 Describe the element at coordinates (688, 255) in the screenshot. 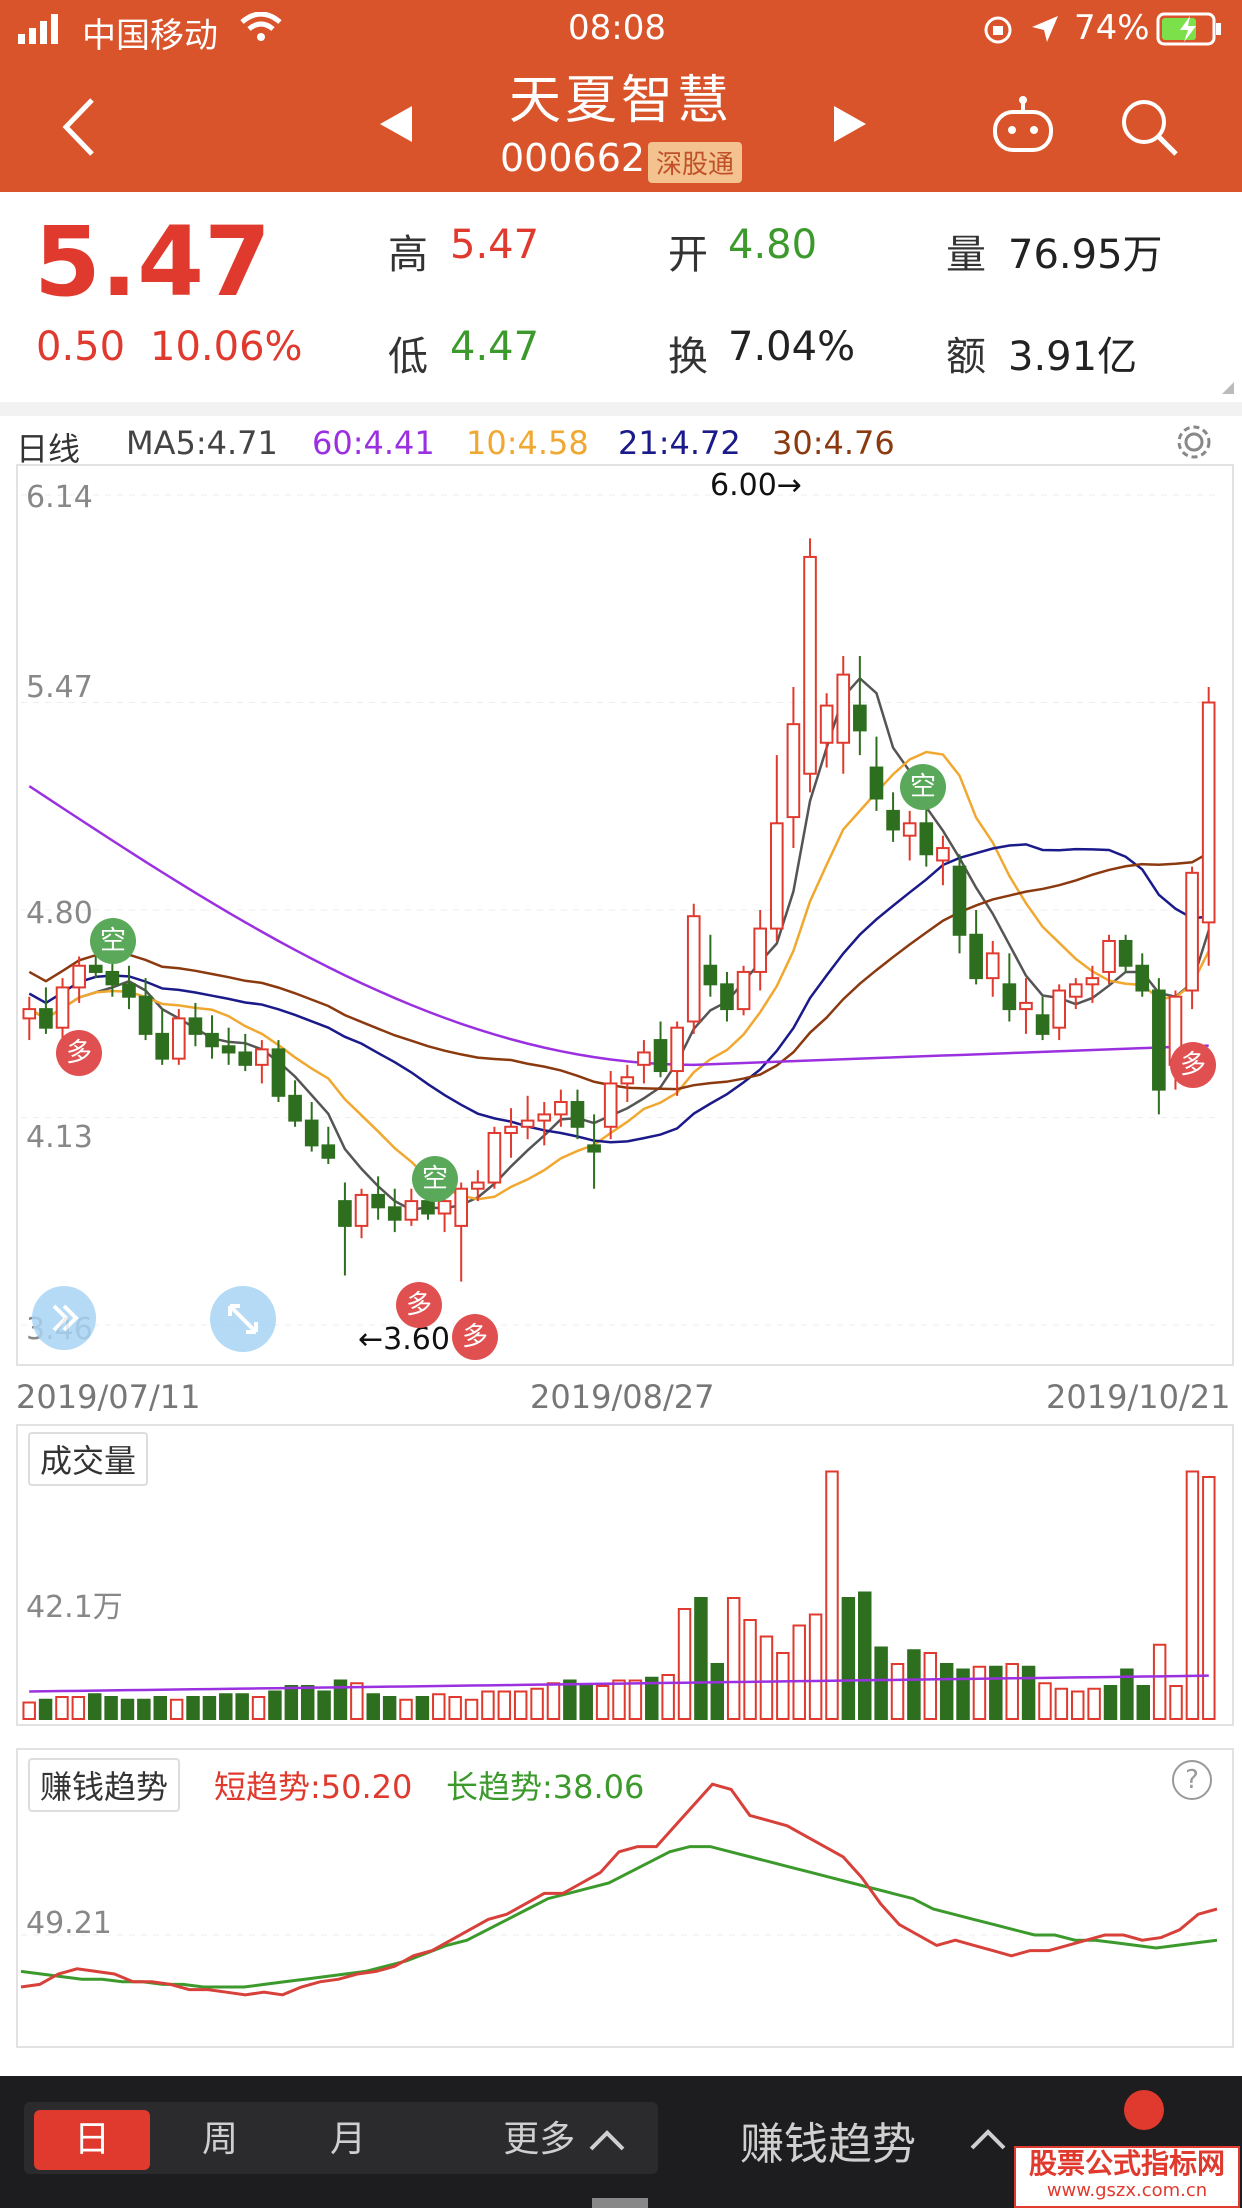

I see `open-label: 开` at that location.